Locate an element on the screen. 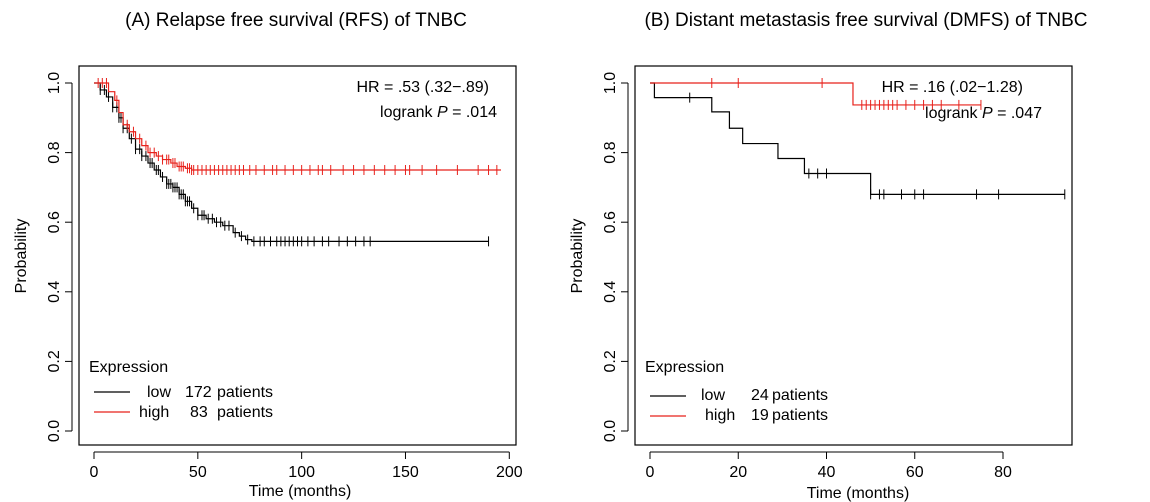 This screenshot has height=502, width=1150. x-tick-label: 200 is located at coordinates (509, 472).